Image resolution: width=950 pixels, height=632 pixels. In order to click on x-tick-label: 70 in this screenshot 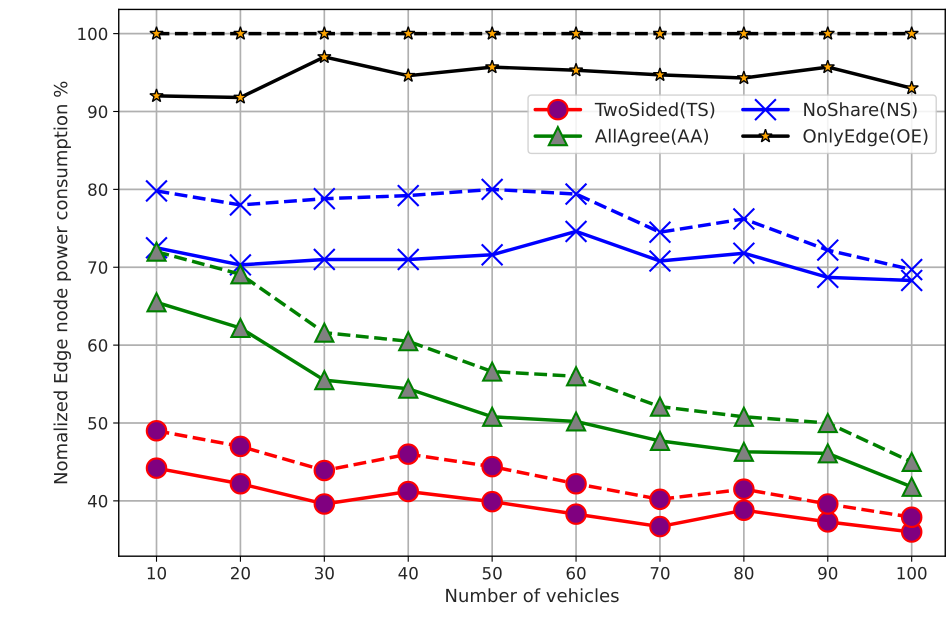, I will do `click(660, 573)`.